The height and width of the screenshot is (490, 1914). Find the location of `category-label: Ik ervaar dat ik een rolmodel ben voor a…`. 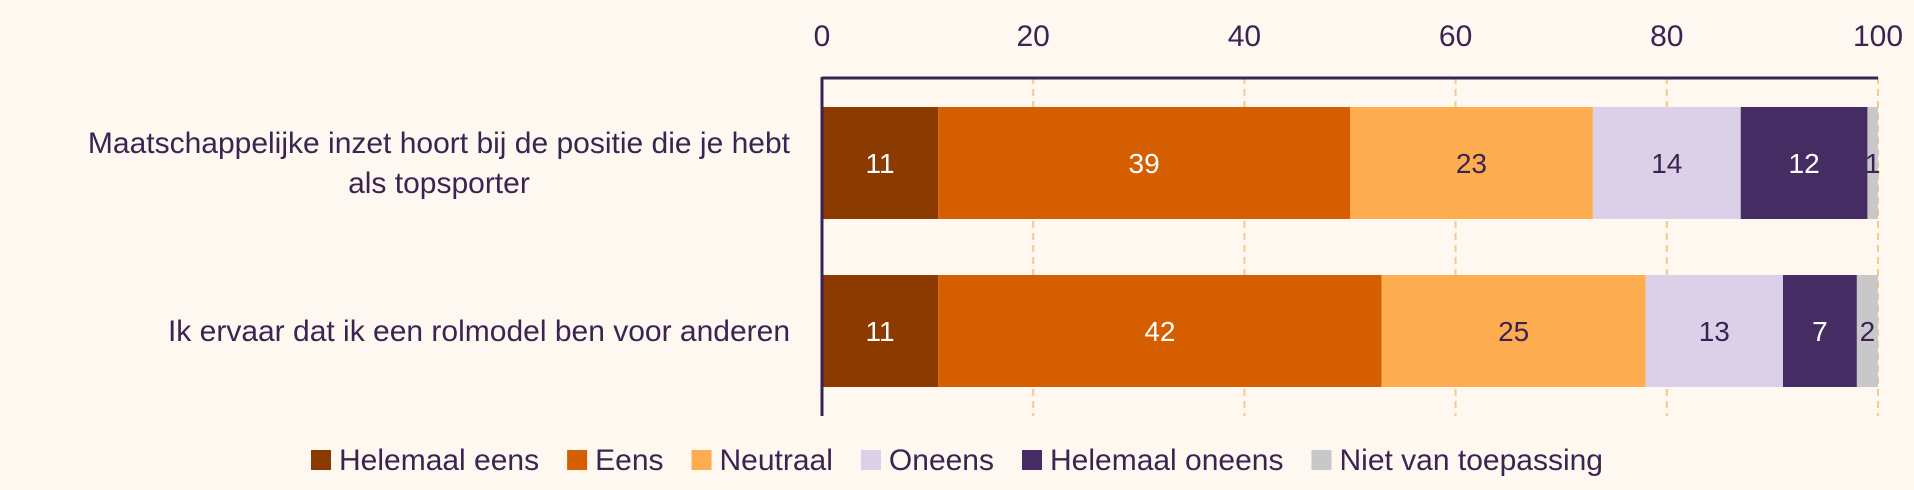

category-label: Ik ervaar dat ik een rolmodel ben voor a… is located at coordinates (479, 331).